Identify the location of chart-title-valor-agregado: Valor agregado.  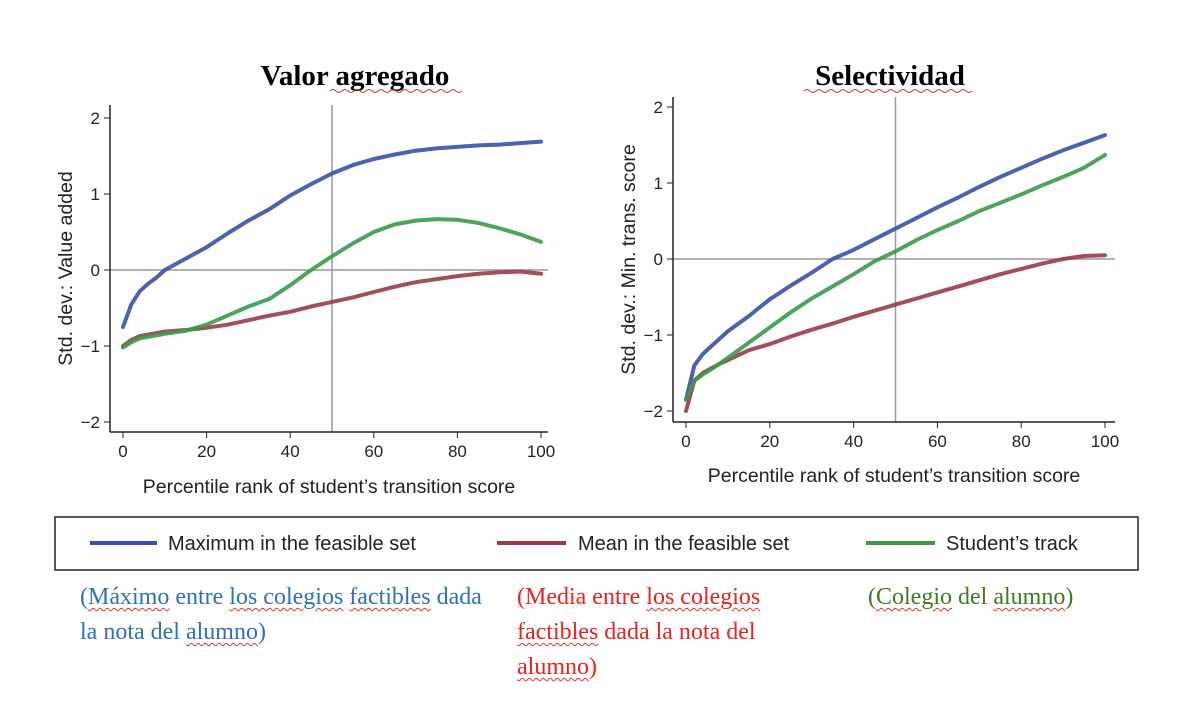
(355, 76).